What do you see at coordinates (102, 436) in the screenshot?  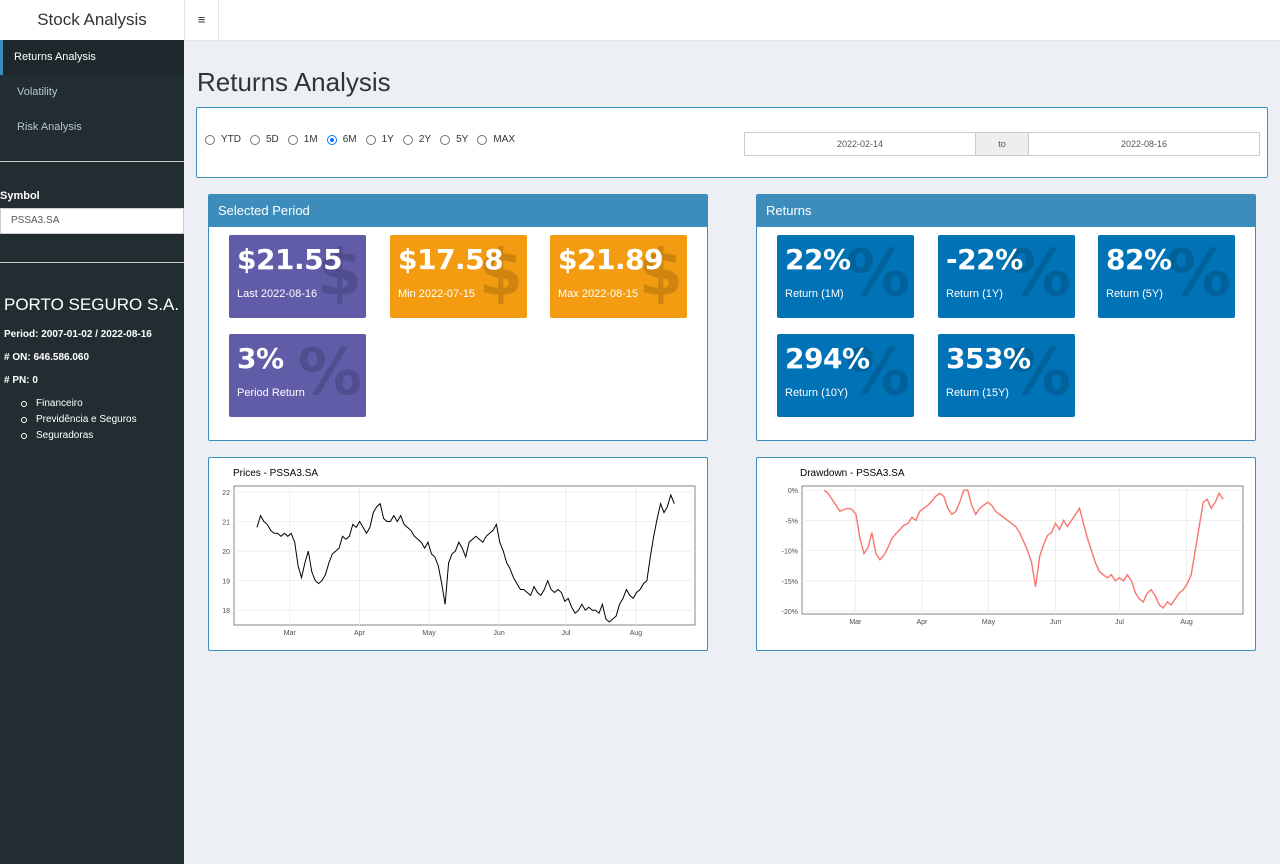 I see `list-item: Seguradoras` at bounding box center [102, 436].